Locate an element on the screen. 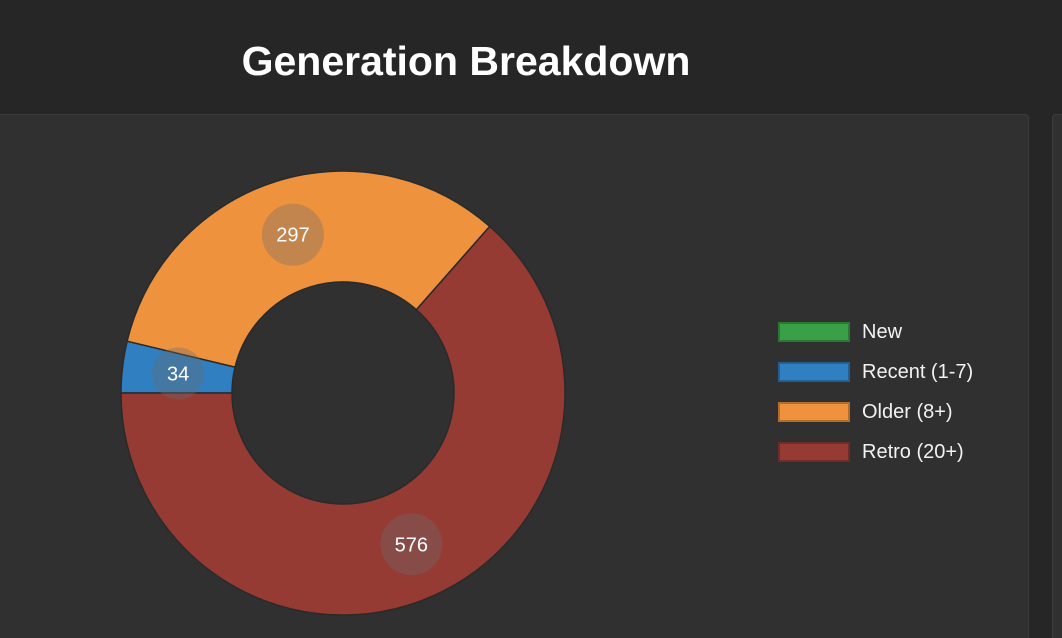 This screenshot has height=638, width=1062. legend-item-retro-20: Retro (20+) is located at coordinates (871, 452).